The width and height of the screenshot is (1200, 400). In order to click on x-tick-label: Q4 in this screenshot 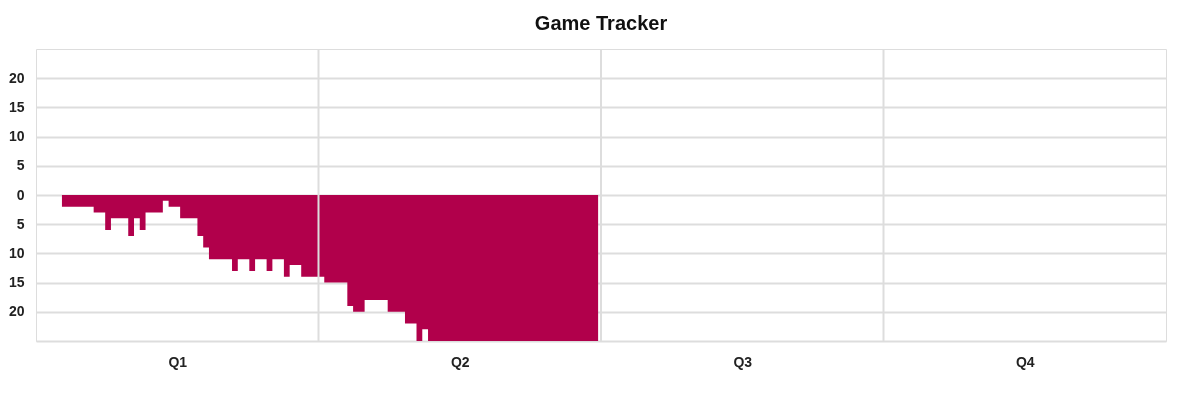, I will do `click(1025, 361)`.